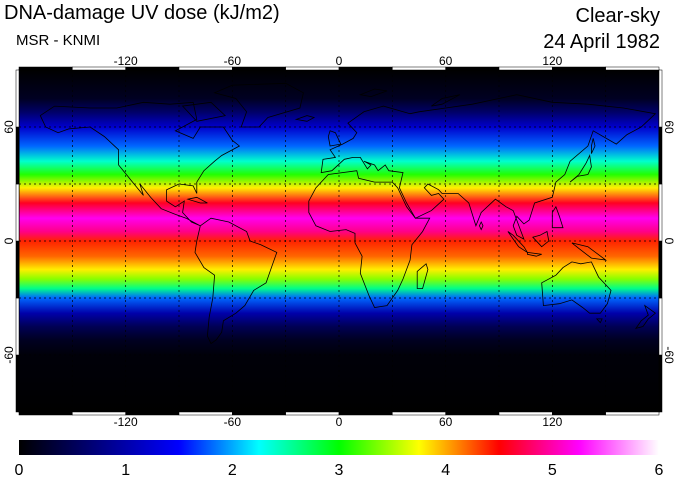  What do you see at coordinates (445, 470) in the screenshot?
I see `colorbar-tick-label: 4` at bounding box center [445, 470].